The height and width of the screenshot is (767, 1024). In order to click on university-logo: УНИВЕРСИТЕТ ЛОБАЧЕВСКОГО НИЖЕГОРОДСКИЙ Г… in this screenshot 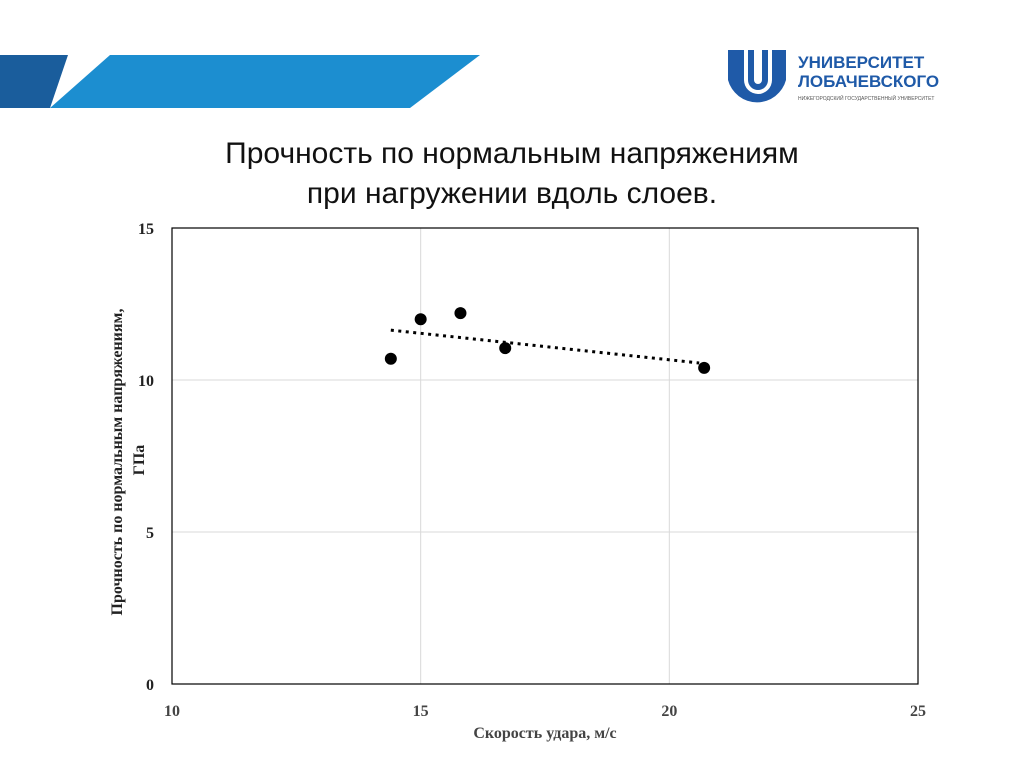, I will do `click(833, 76)`.